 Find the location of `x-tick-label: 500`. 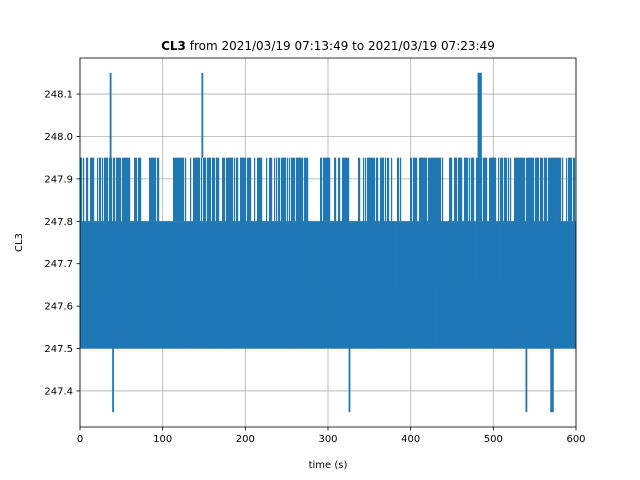

x-tick-label: 500 is located at coordinates (493, 439).